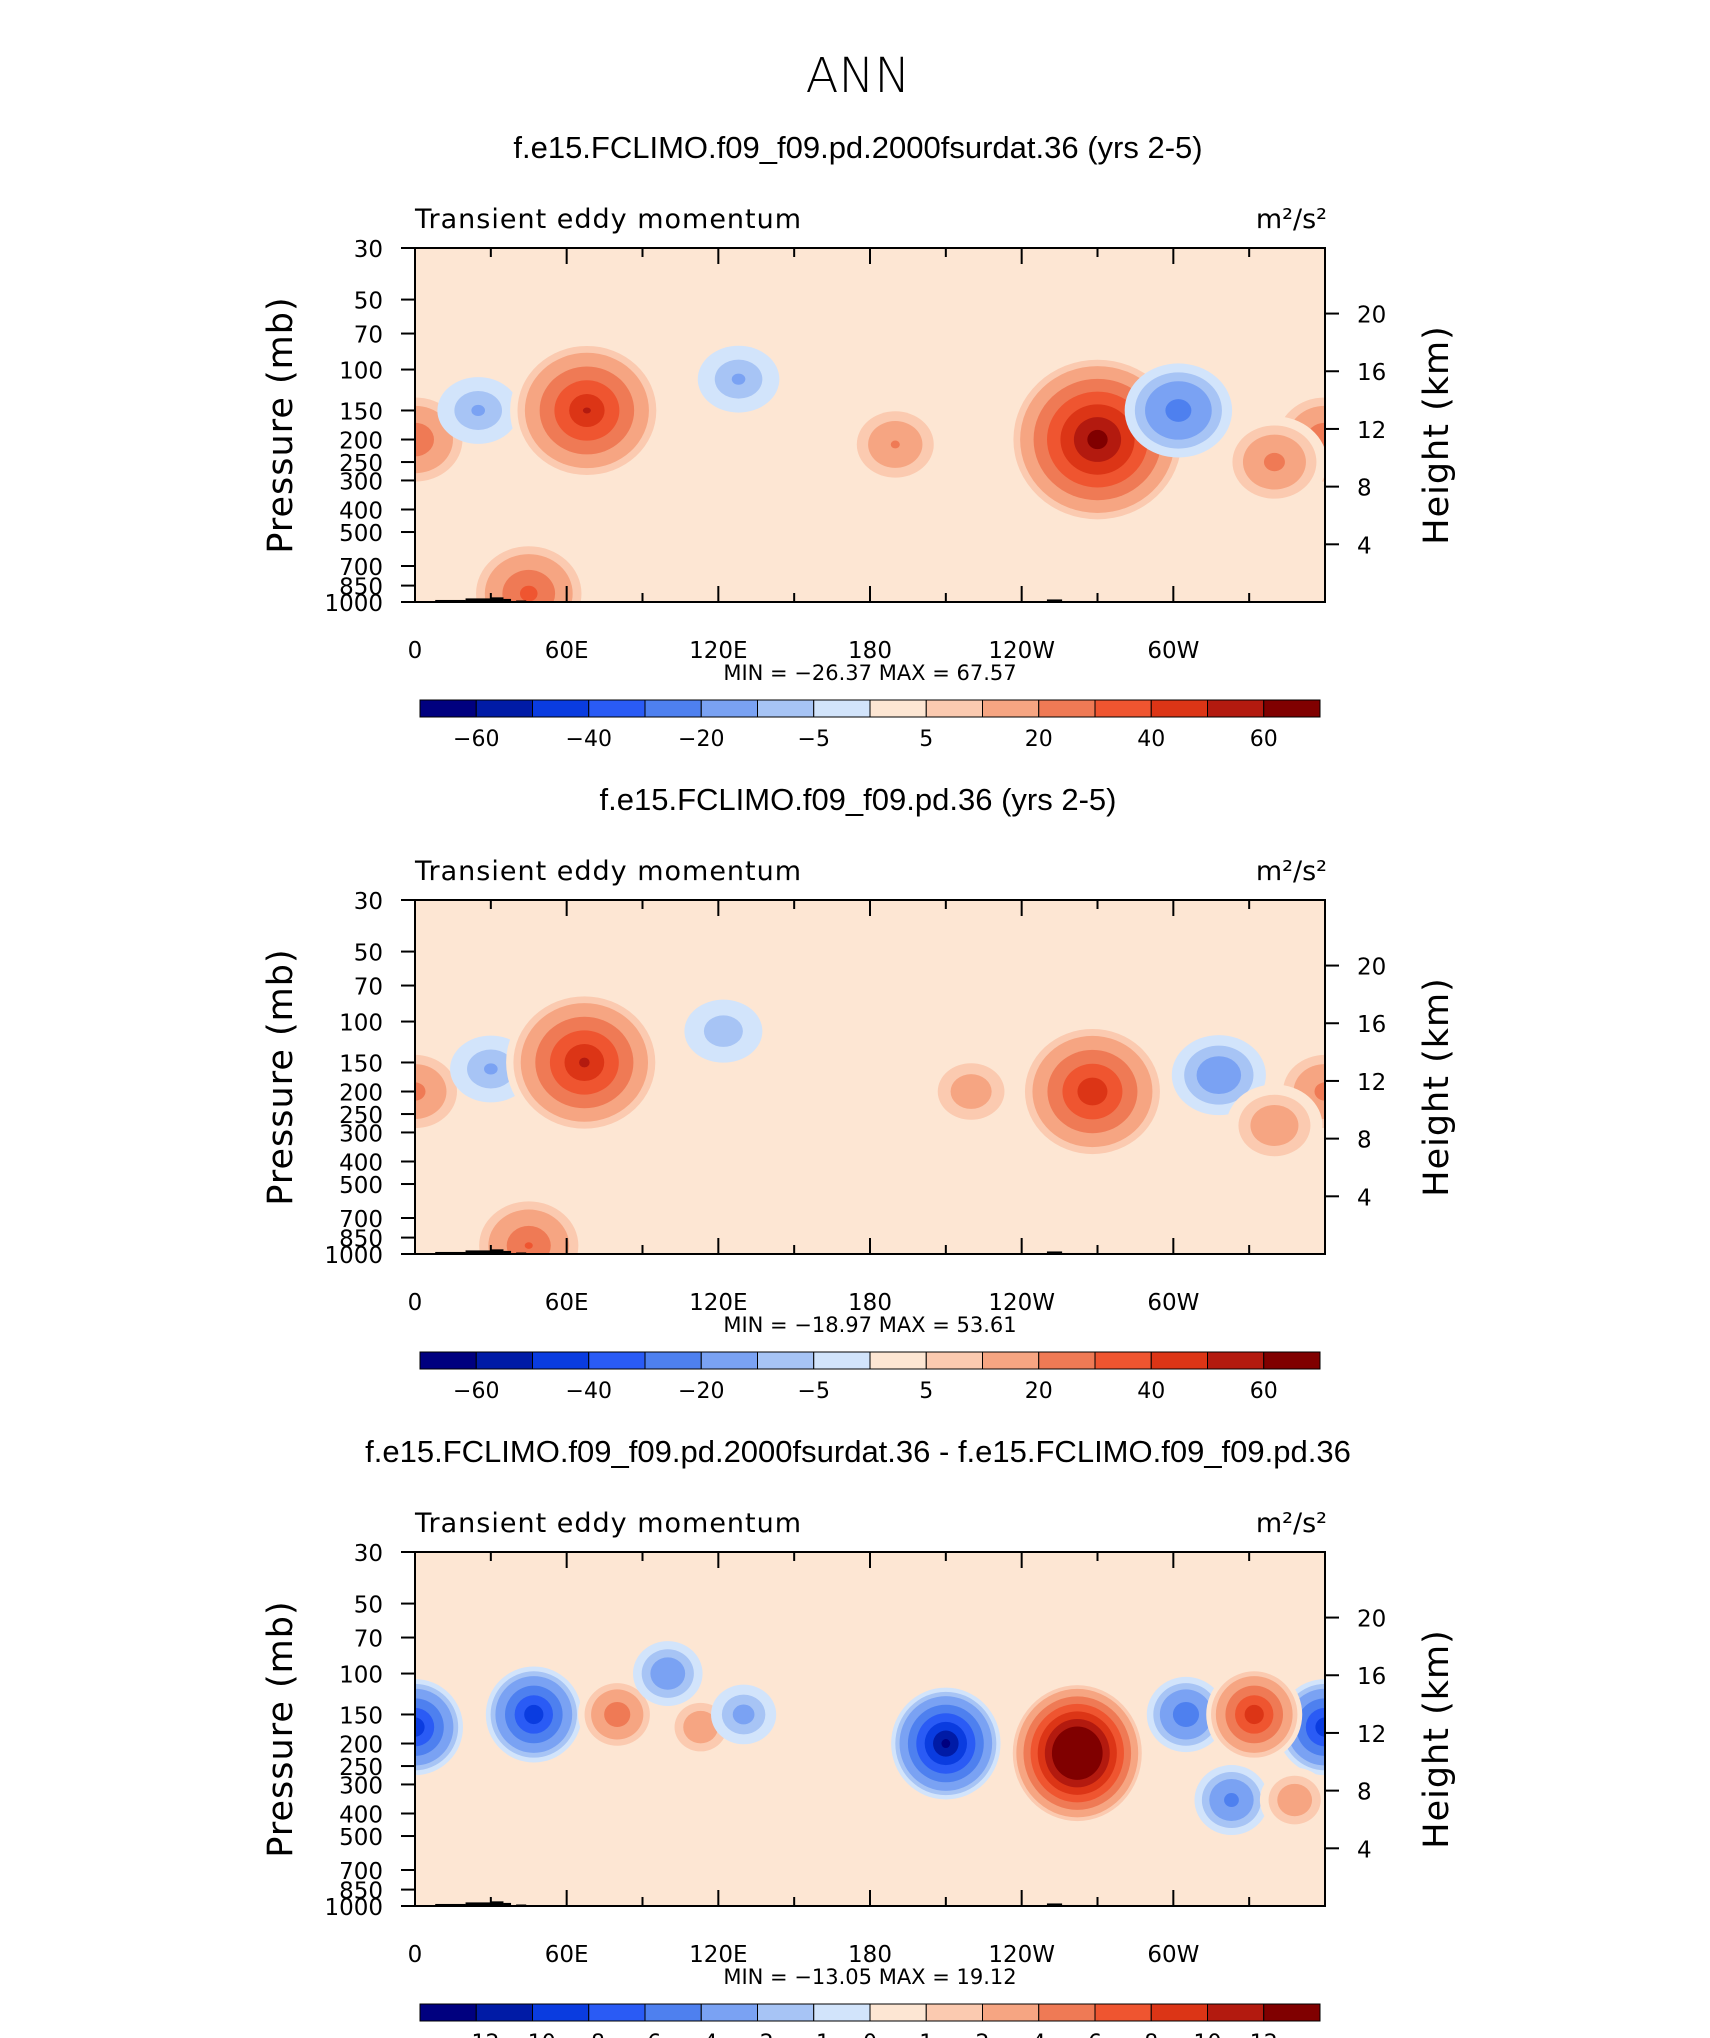  I want to click on x-tick-label: 0, so click(415, 1955).